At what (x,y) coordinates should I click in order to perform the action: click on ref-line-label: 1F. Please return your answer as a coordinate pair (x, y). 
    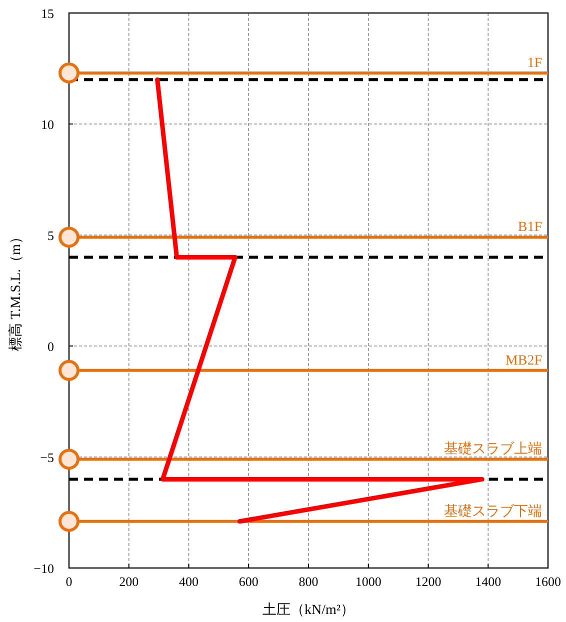
    Looking at the image, I should click on (534, 63).